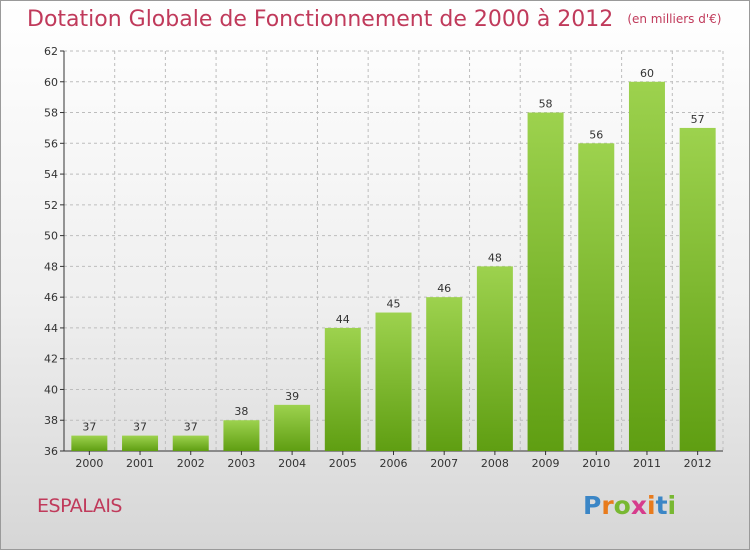 Image resolution: width=750 pixels, height=550 pixels. What do you see at coordinates (495, 257) in the screenshot?
I see `bar-value-label: 48` at bounding box center [495, 257].